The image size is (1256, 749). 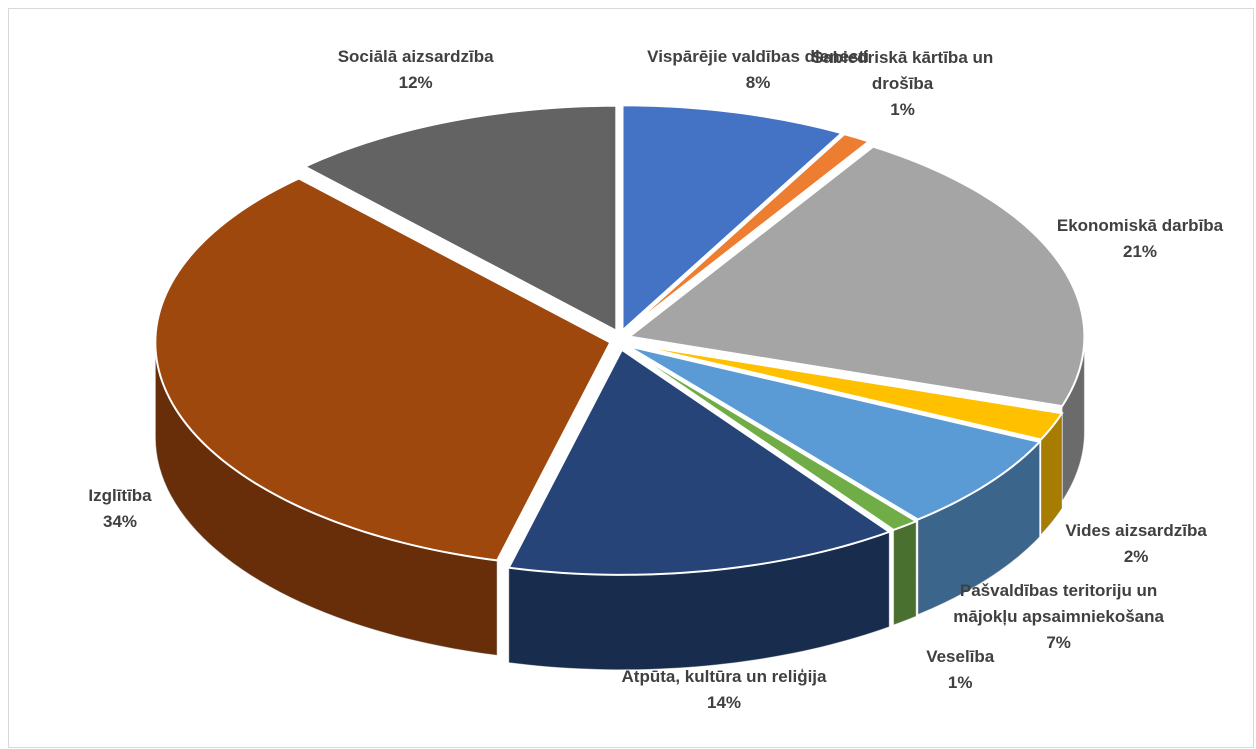 What do you see at coordinates (415, 56) in the screenshot?
I see `category-label: Sociālā aizsardzība` at bounding box center [415, 56].